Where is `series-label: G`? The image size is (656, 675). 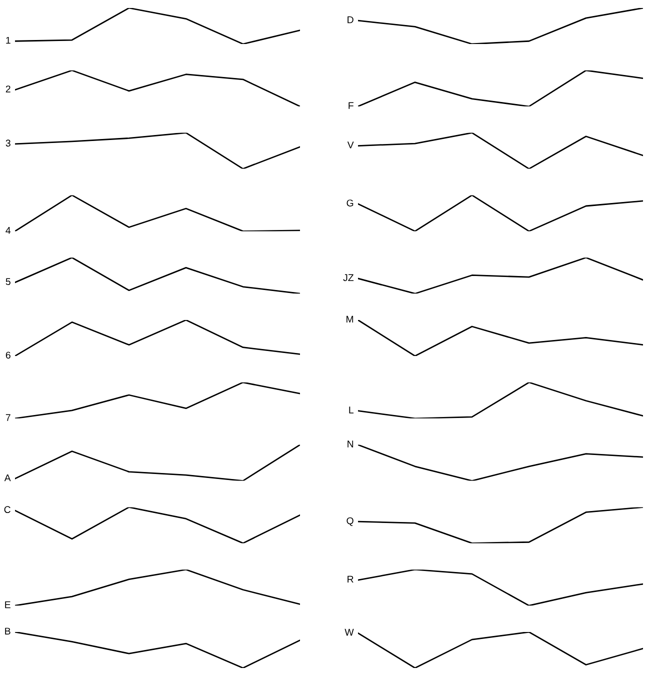
series-label: G is located at coordinates (350, 203).